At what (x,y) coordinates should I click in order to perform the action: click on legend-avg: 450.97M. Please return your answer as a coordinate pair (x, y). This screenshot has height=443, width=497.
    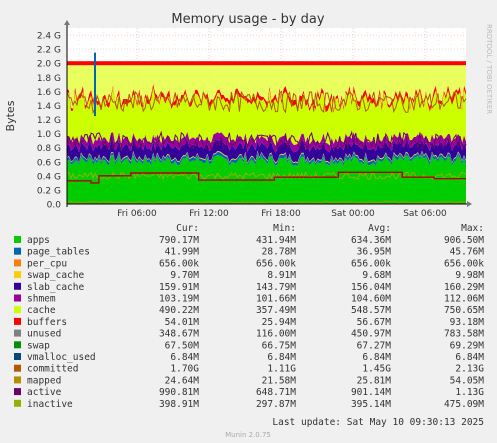
    Looking at the image, I should click on (371, 334).